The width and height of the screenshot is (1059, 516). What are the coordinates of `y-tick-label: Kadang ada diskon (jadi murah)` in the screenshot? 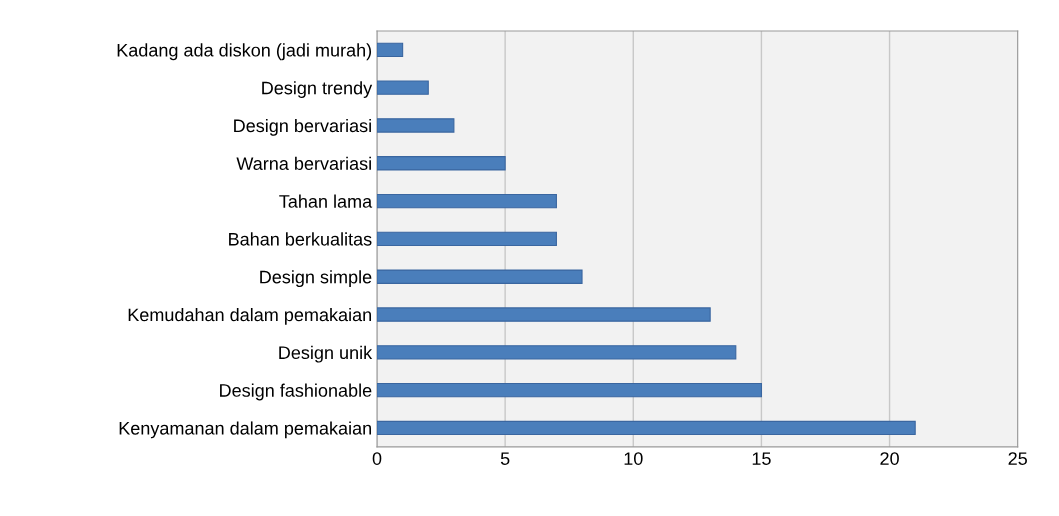 It's located at (244, 52).